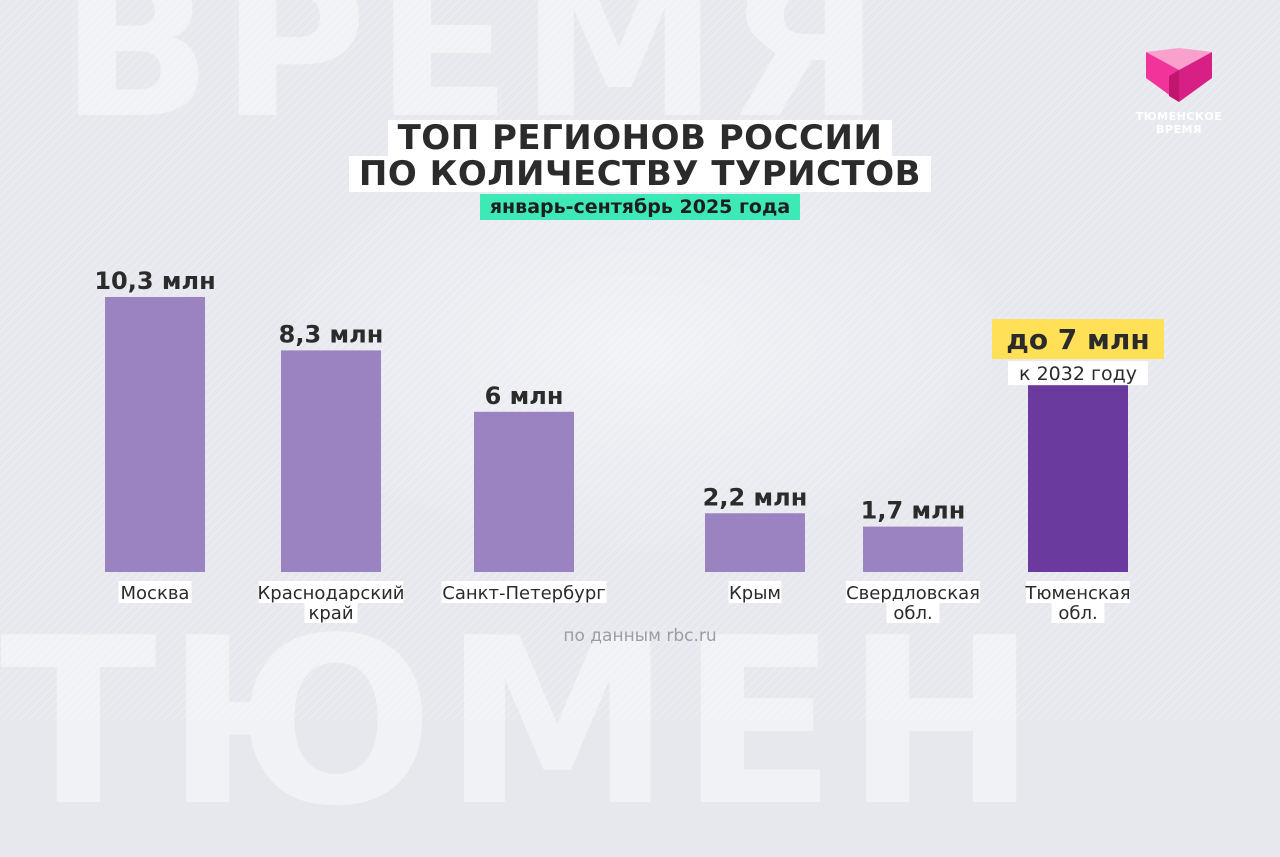 This screenshot has width=1280, height=857. I want to click on logo-line1: ТЮМЕНСКОЕ, so click(1179, 116).